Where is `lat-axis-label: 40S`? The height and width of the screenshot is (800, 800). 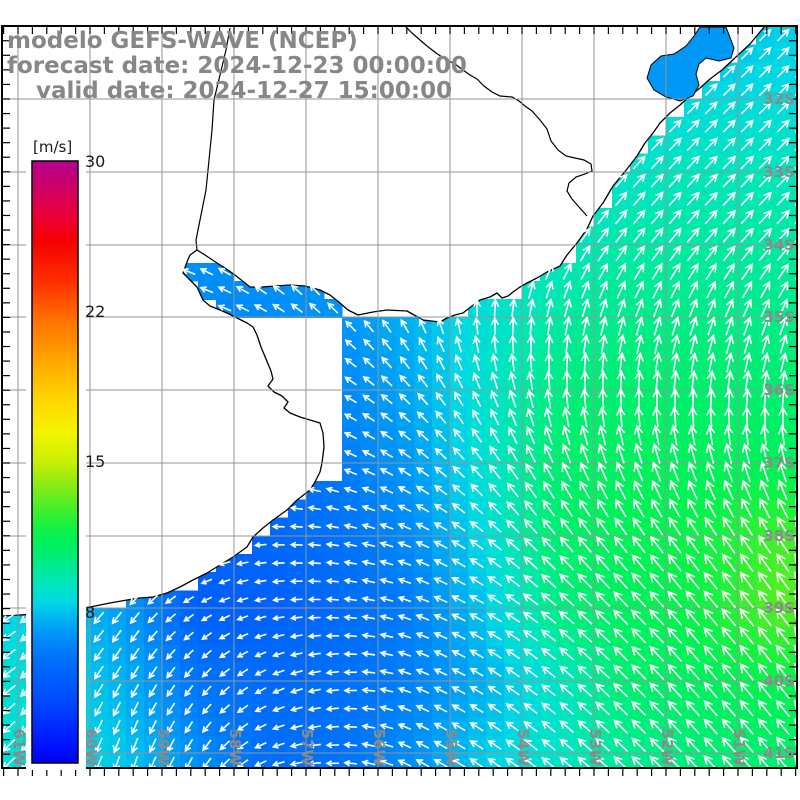
lat-axis-label: 40S is located at coordinates (779, 681).